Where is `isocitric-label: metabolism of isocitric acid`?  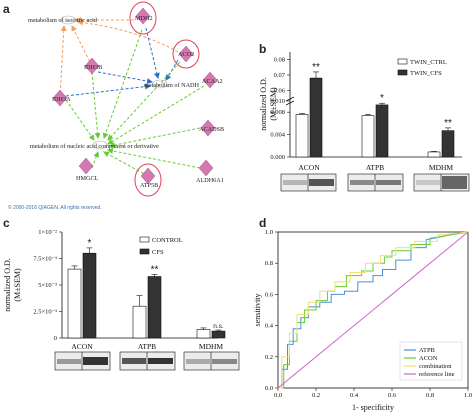 isocitric-label: metabolism of isocitric acid is located at coordinates (63, 20).